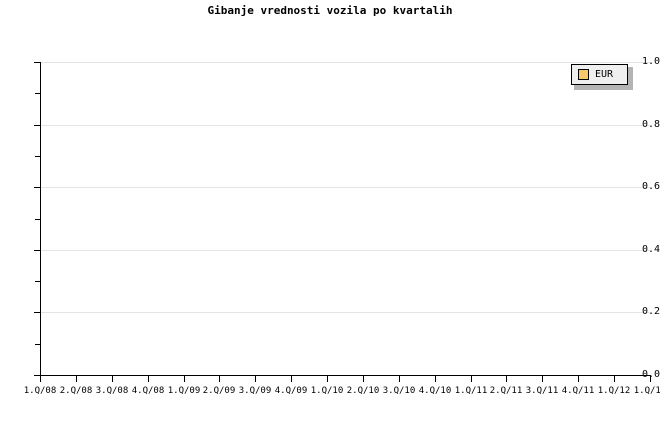 The image size is (660, 440). Describe the element at coordinates (399, 391) in the screenshot. I see `x-axis-label: 3.Q/10` at that location.